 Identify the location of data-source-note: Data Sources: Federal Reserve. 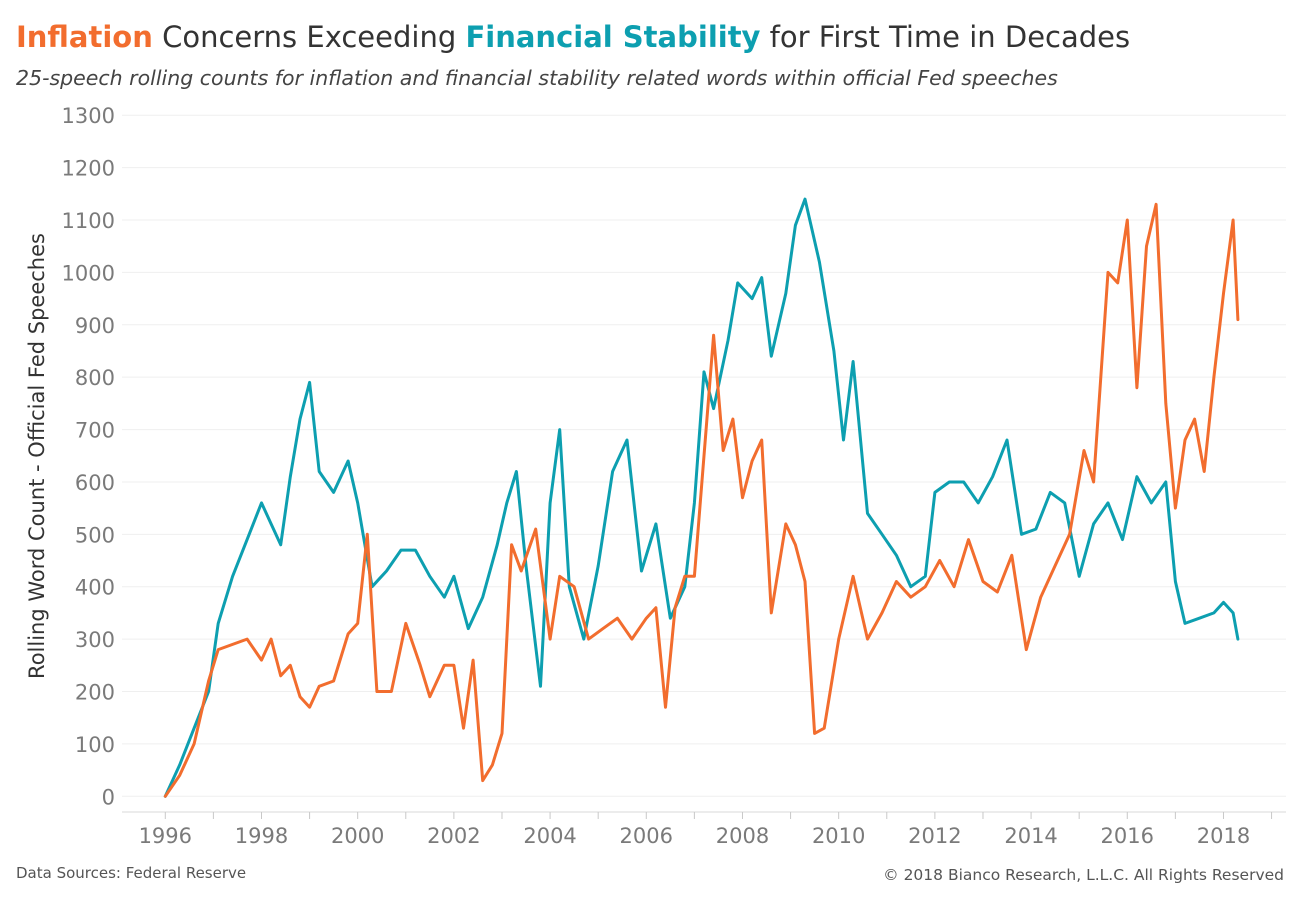
(131, 873).